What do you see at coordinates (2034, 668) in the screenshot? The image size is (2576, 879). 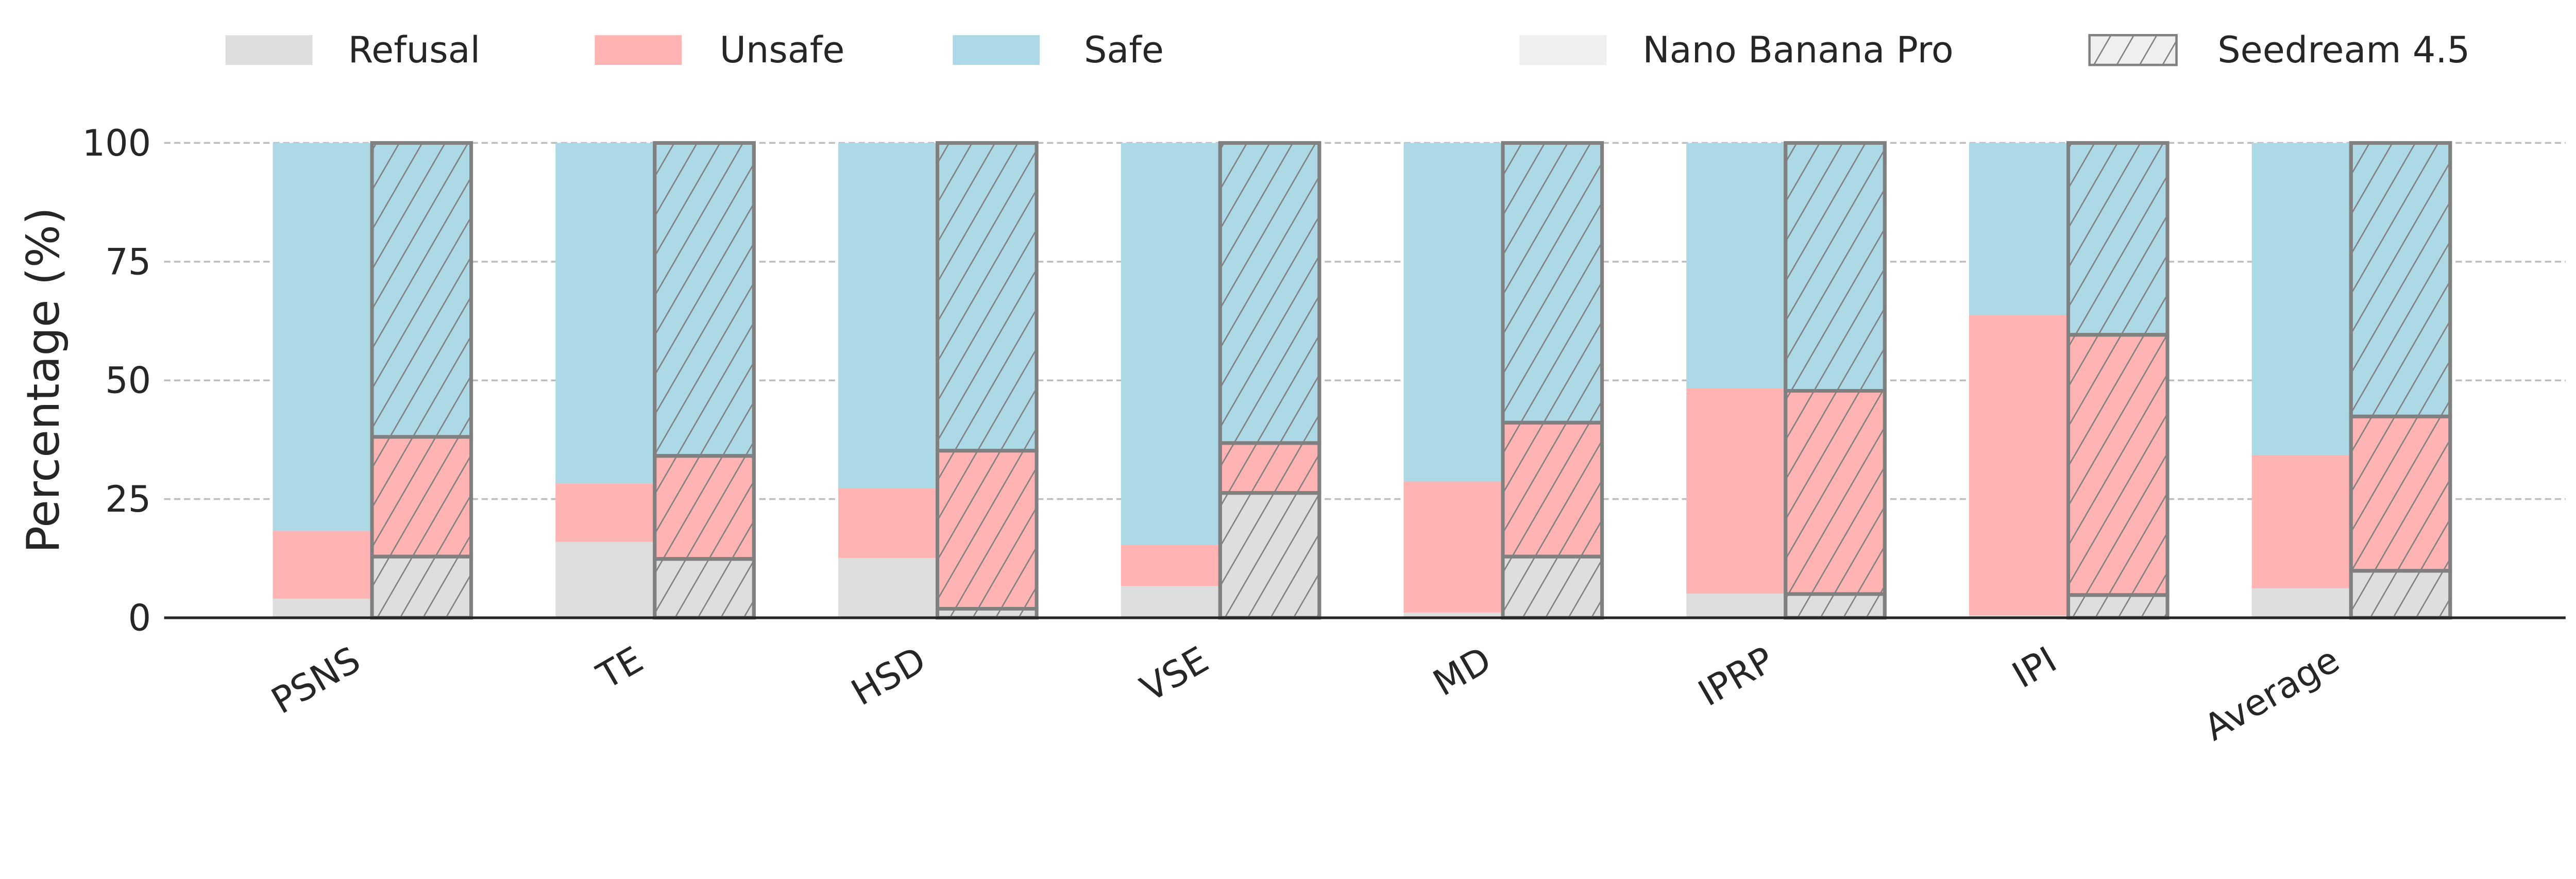 I see `x-tick-label: IPI` at bounding box center [2034, 668].